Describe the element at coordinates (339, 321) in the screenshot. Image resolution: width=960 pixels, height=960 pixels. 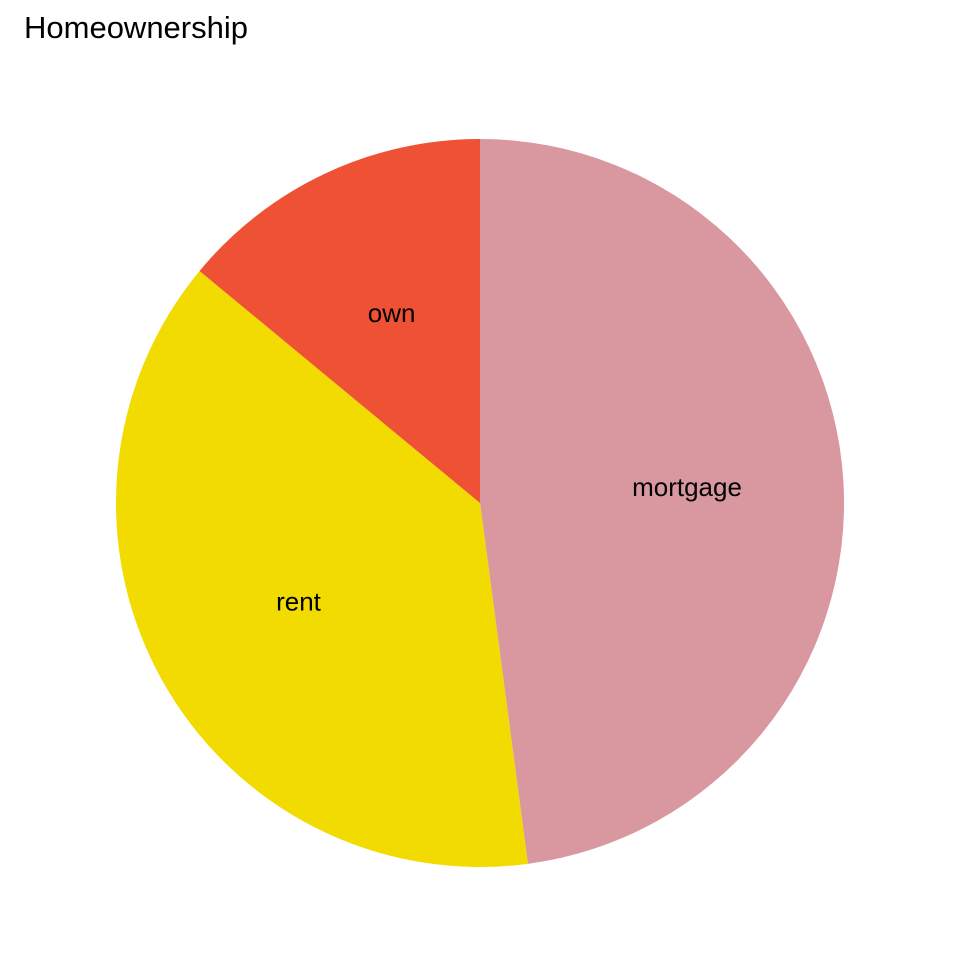
I see `pie-slice-own` at that location.